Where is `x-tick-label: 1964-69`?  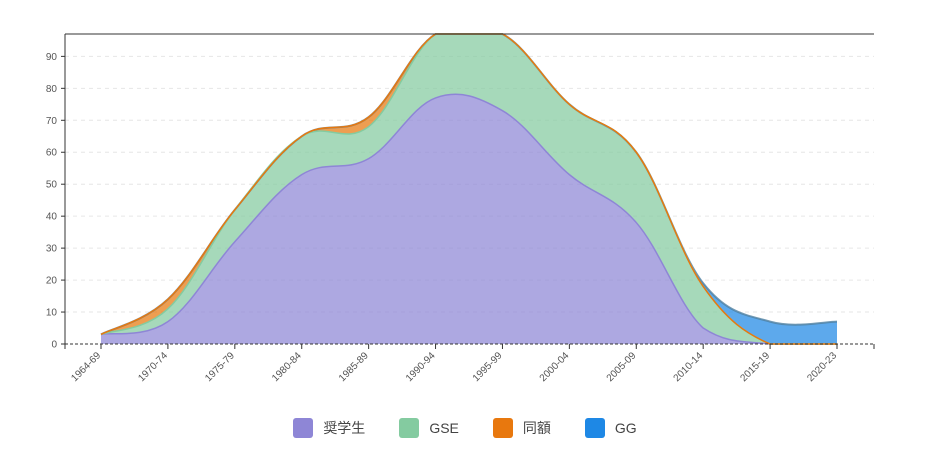 x-tick-label: 1964-69 is located at coordinates (86, 367).